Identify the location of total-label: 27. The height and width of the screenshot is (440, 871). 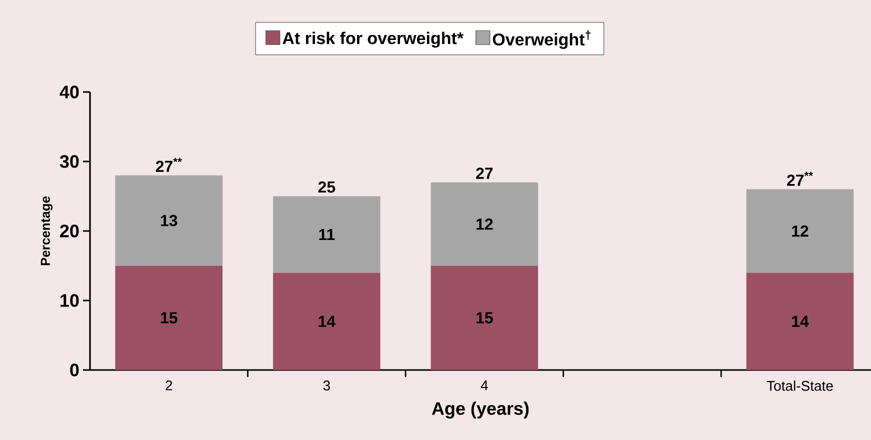
(484, 173).